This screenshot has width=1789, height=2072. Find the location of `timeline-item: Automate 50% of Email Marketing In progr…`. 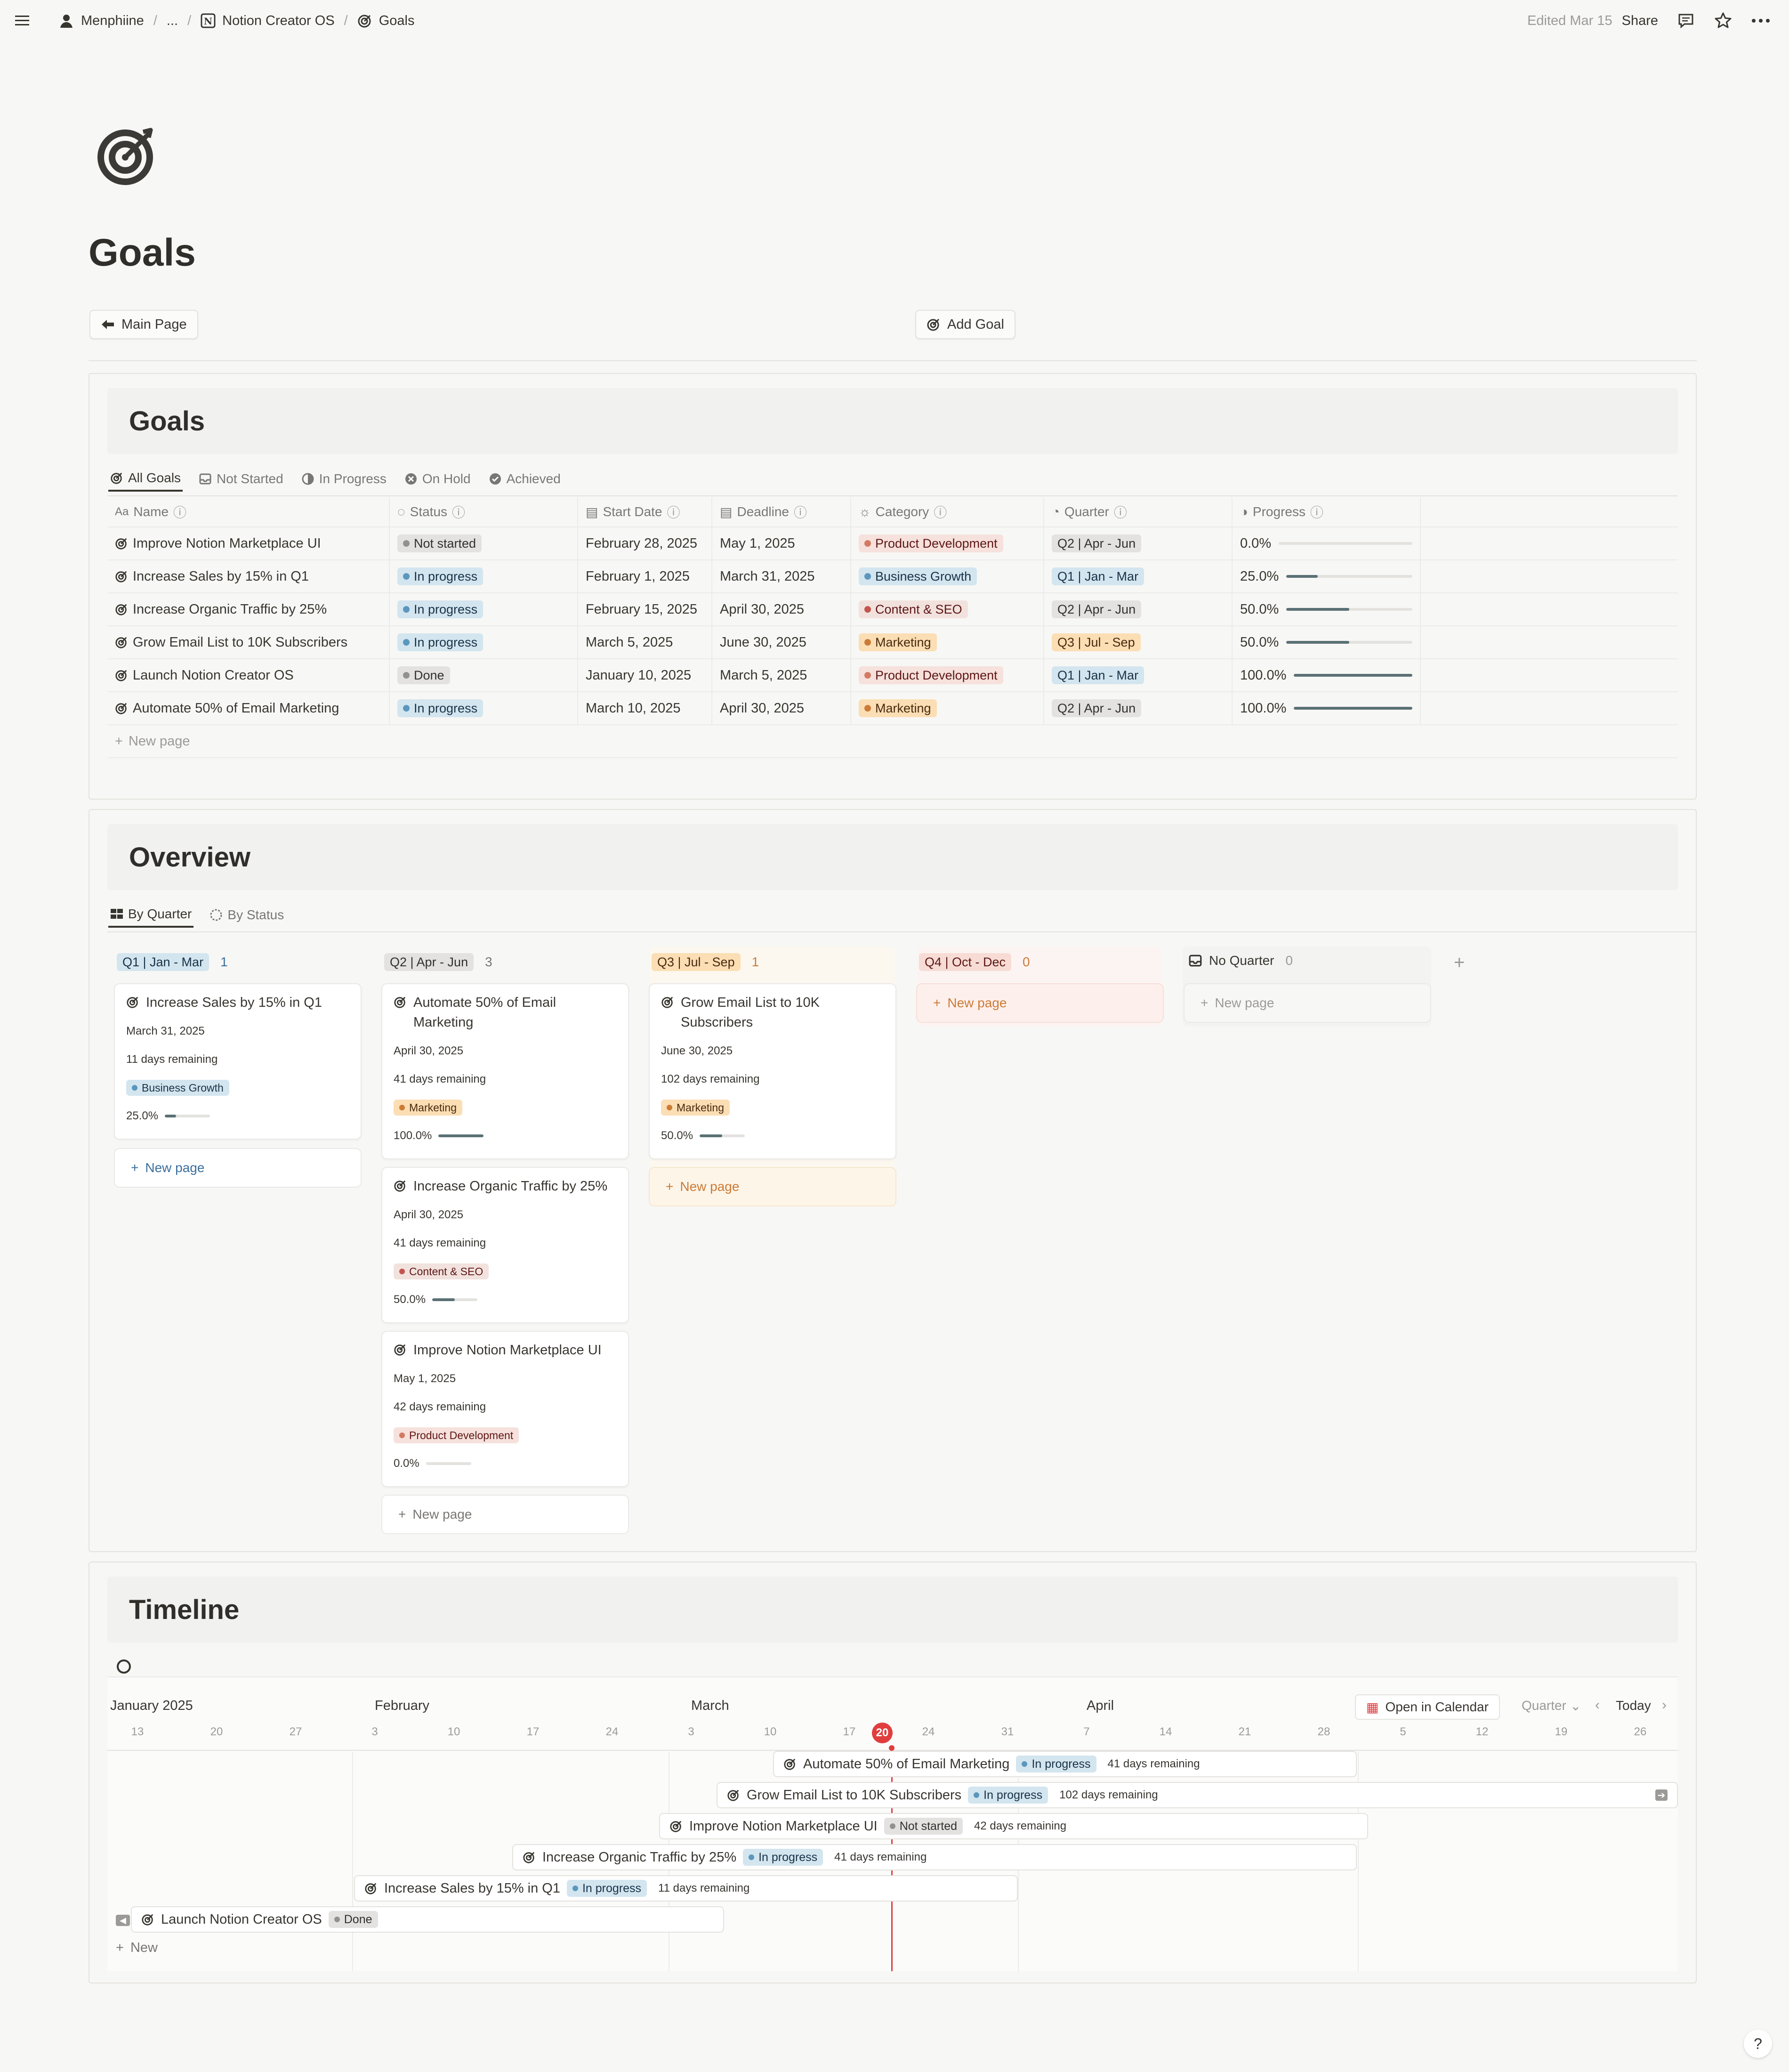

timeline-item: Automate 50% of Email Marketing In progr… is located at coordinates (1065, 1764).